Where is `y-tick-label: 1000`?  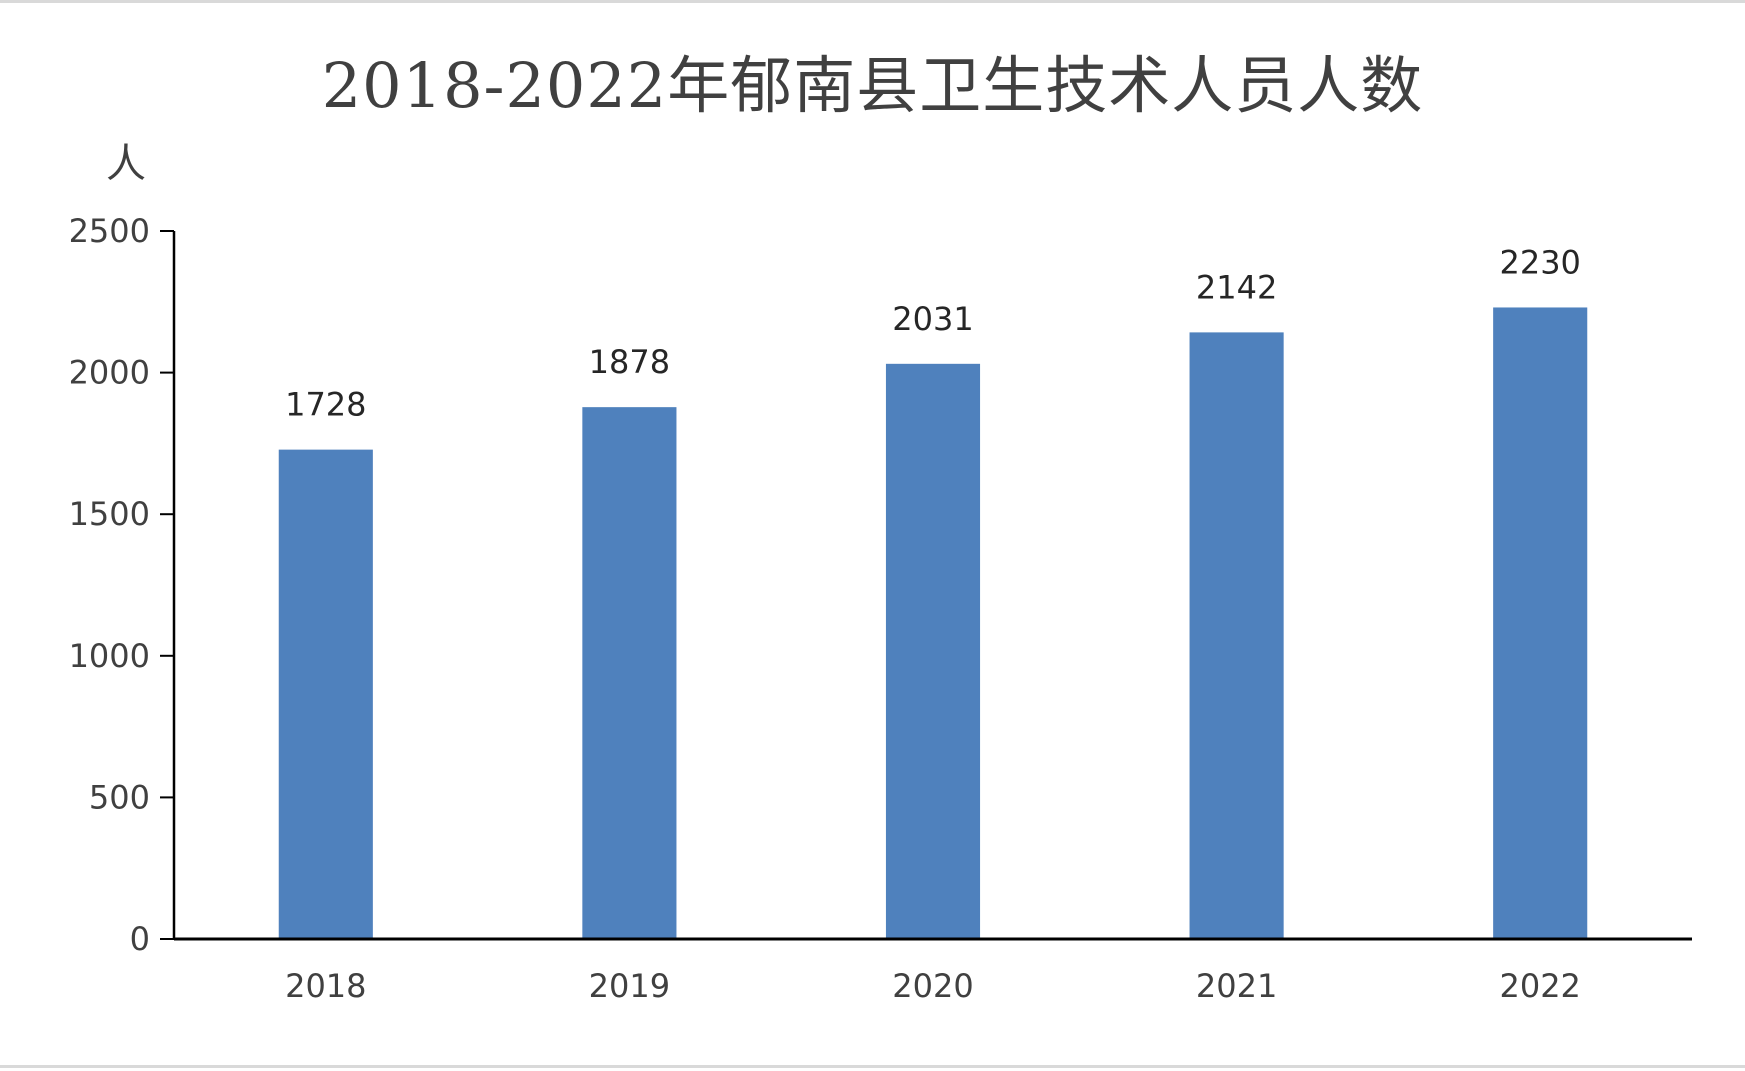
y-tick-label: 1000 is located at coordinates (109, 656).